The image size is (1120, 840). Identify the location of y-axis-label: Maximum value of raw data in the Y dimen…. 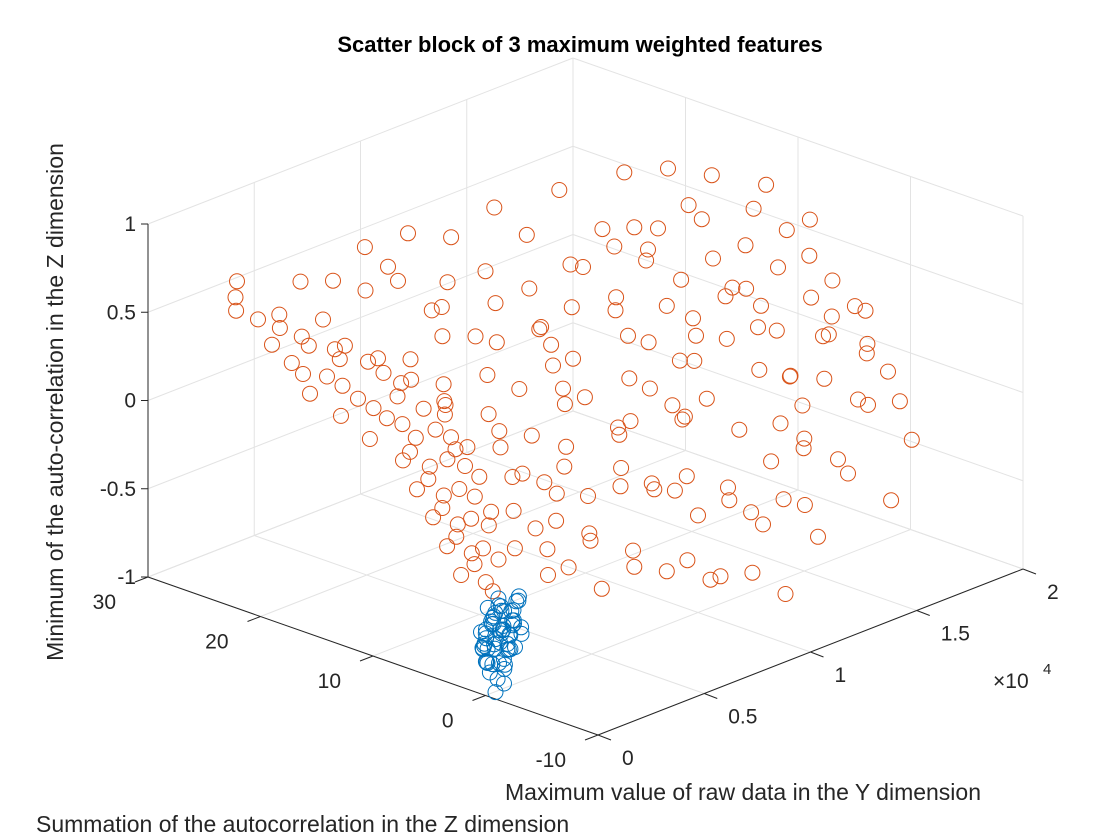
(743, 792).